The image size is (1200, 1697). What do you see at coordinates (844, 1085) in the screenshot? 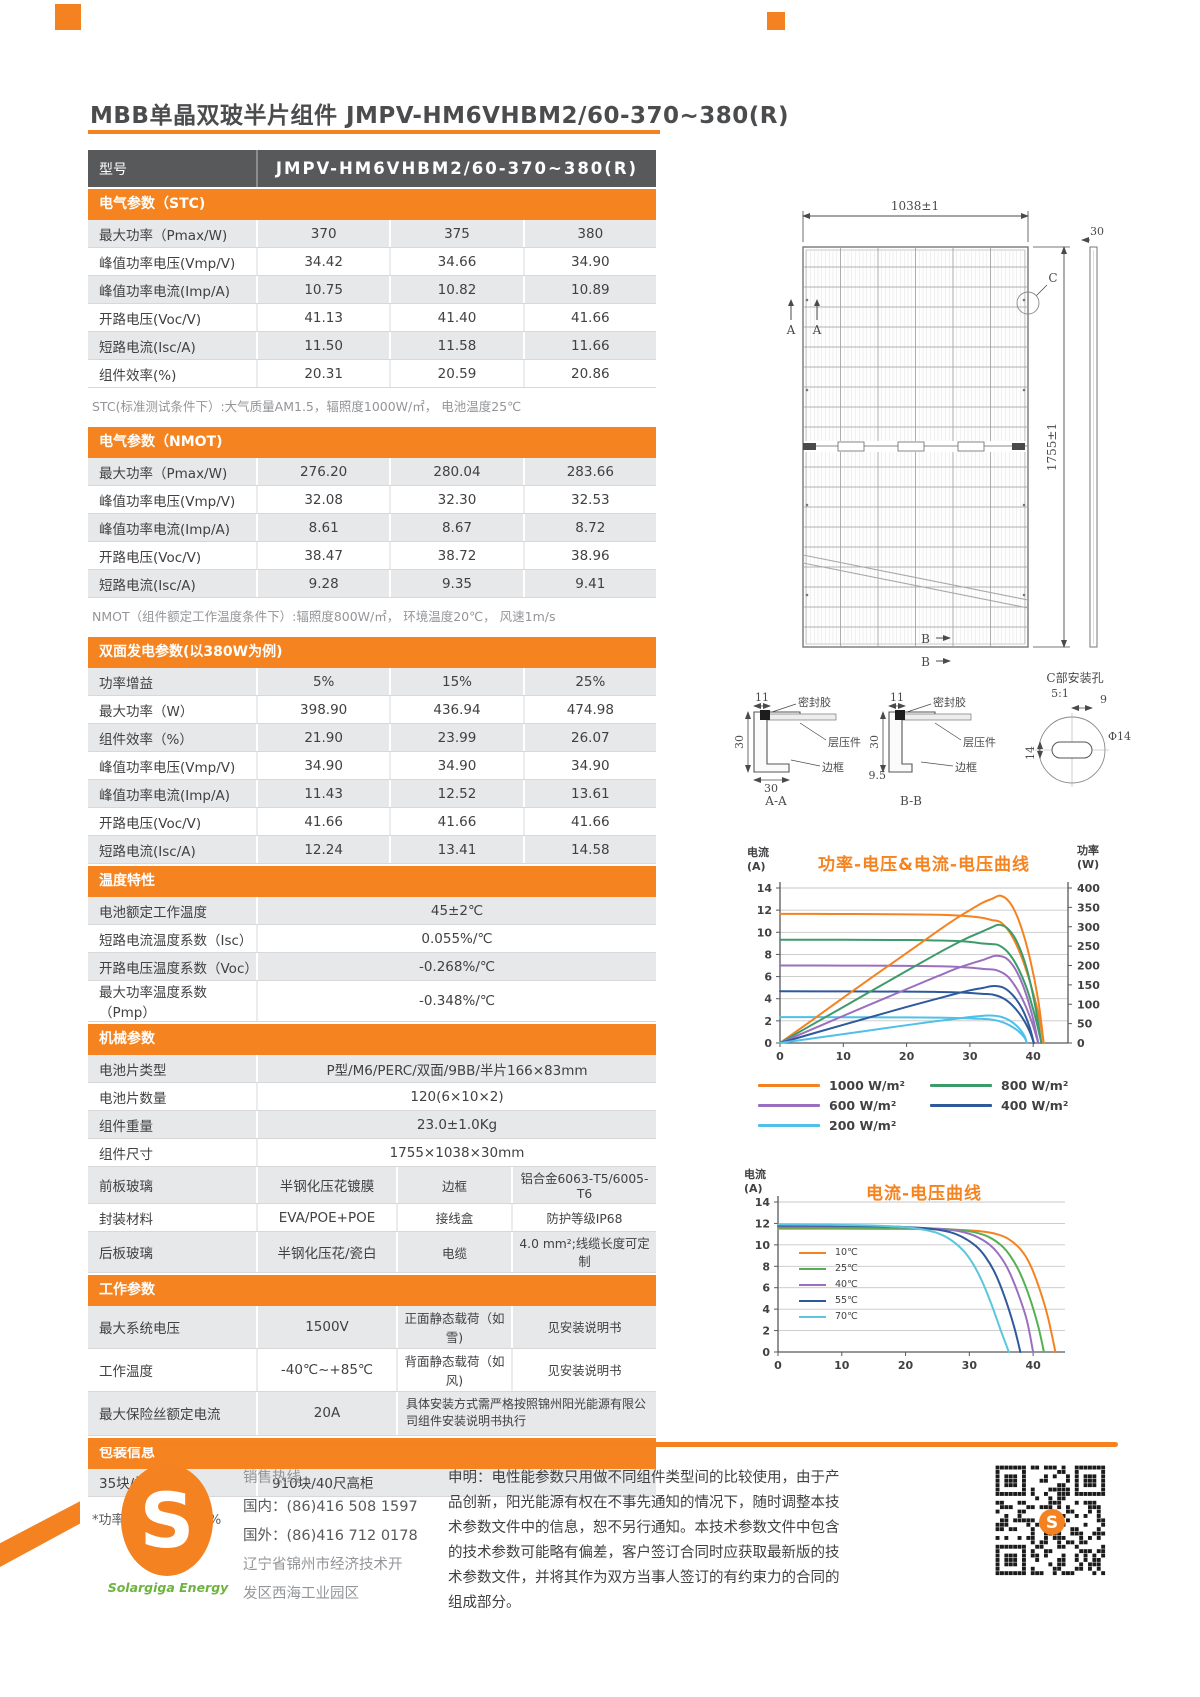
I see `legend-item: 1000 W/m²` at bounding box center [844, 1085].